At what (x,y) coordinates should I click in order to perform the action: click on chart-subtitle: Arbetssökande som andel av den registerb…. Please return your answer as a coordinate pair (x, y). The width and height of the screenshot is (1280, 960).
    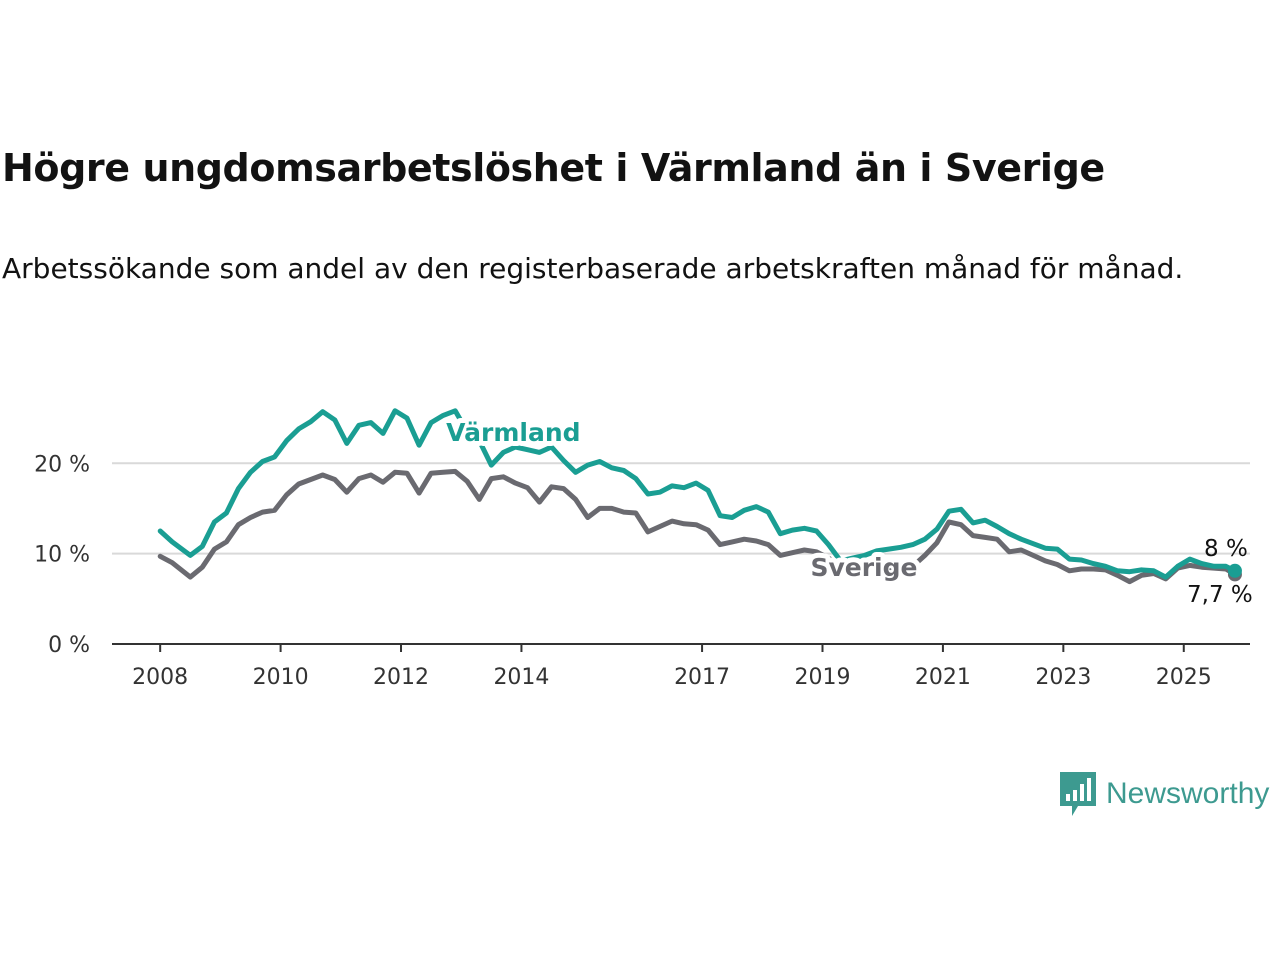
    Looking at the image, I should click on (593, 268).